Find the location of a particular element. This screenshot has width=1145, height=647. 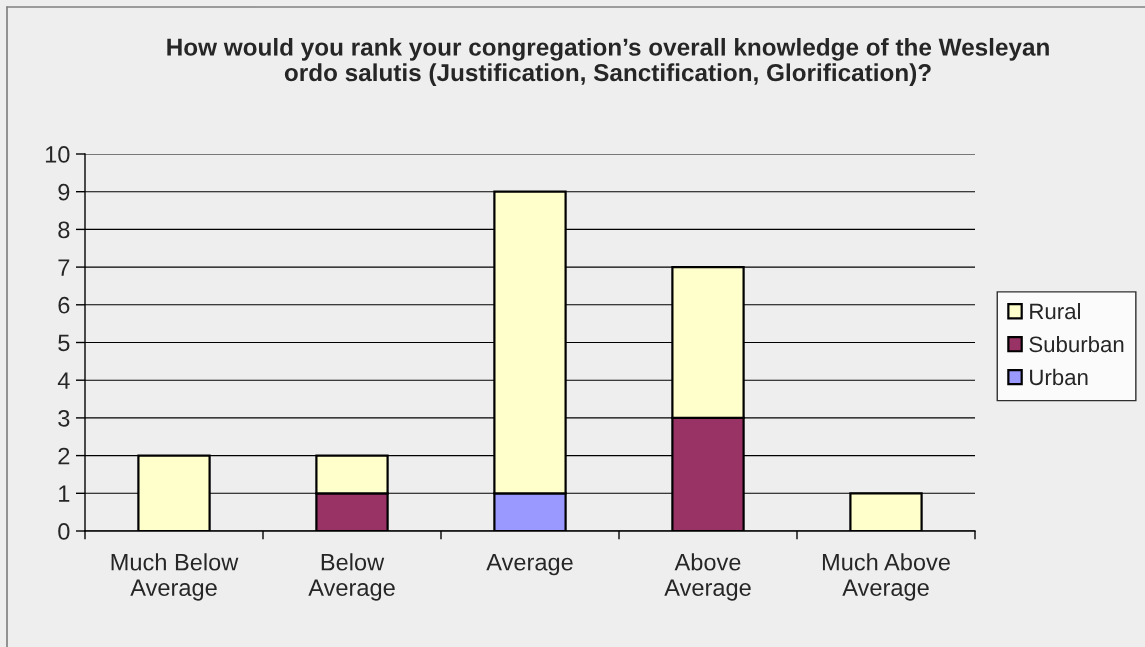

legend-label: Rural is located at coordinates (1055, 311).